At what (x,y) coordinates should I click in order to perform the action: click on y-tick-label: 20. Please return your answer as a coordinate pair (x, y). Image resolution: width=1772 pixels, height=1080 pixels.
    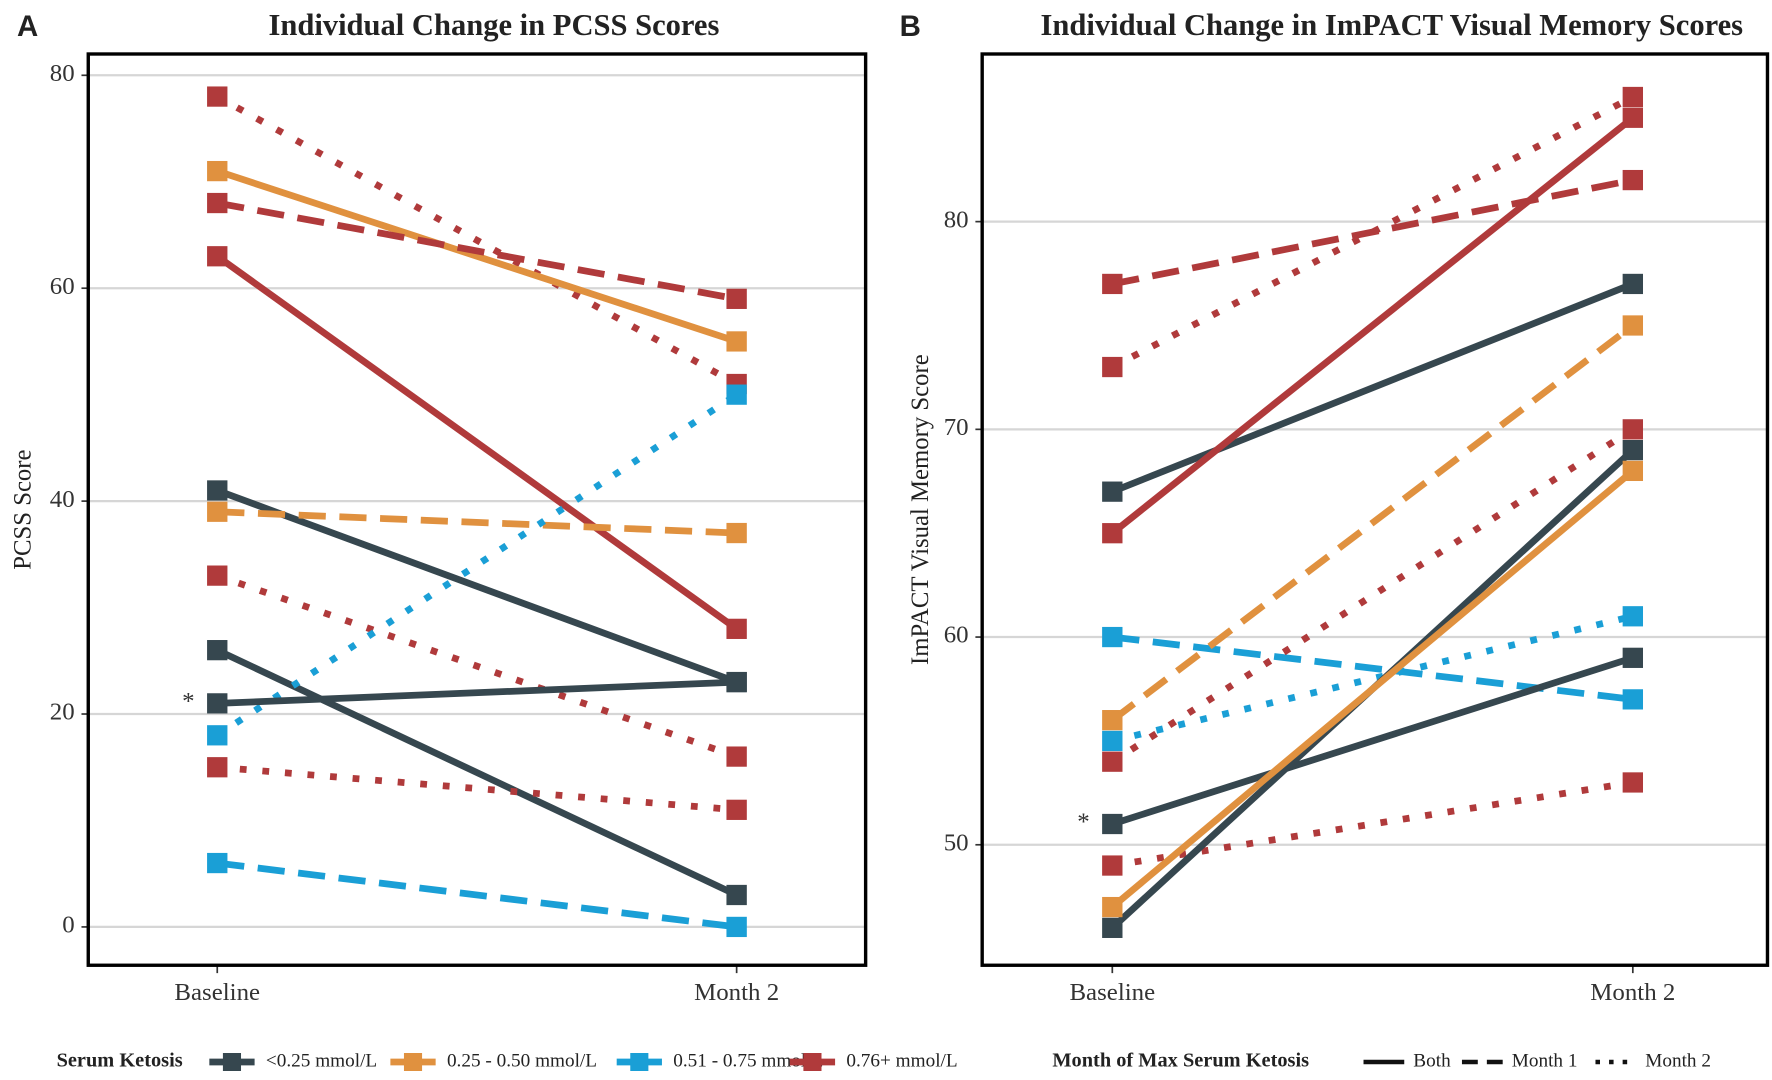
    Looking at the image, I should click on (62, 712).